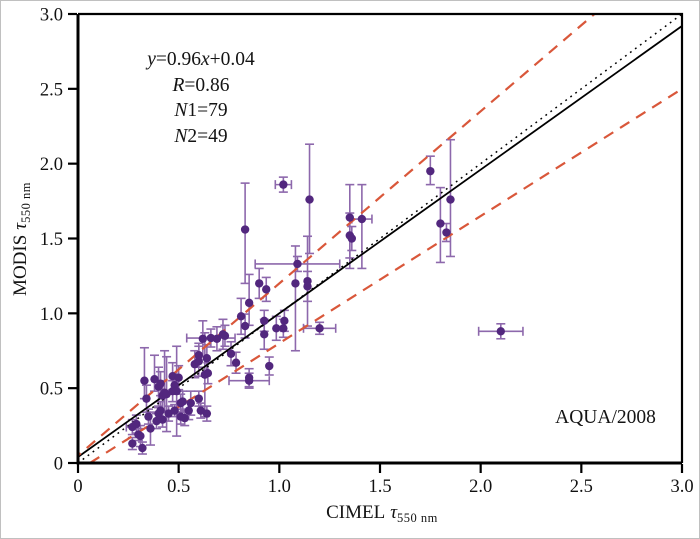 This screenshot has width=700, height=539. Describe the element at coordinates (77, 487) in the screenshot. I see `x-axis-tick-label: 0` at that location.